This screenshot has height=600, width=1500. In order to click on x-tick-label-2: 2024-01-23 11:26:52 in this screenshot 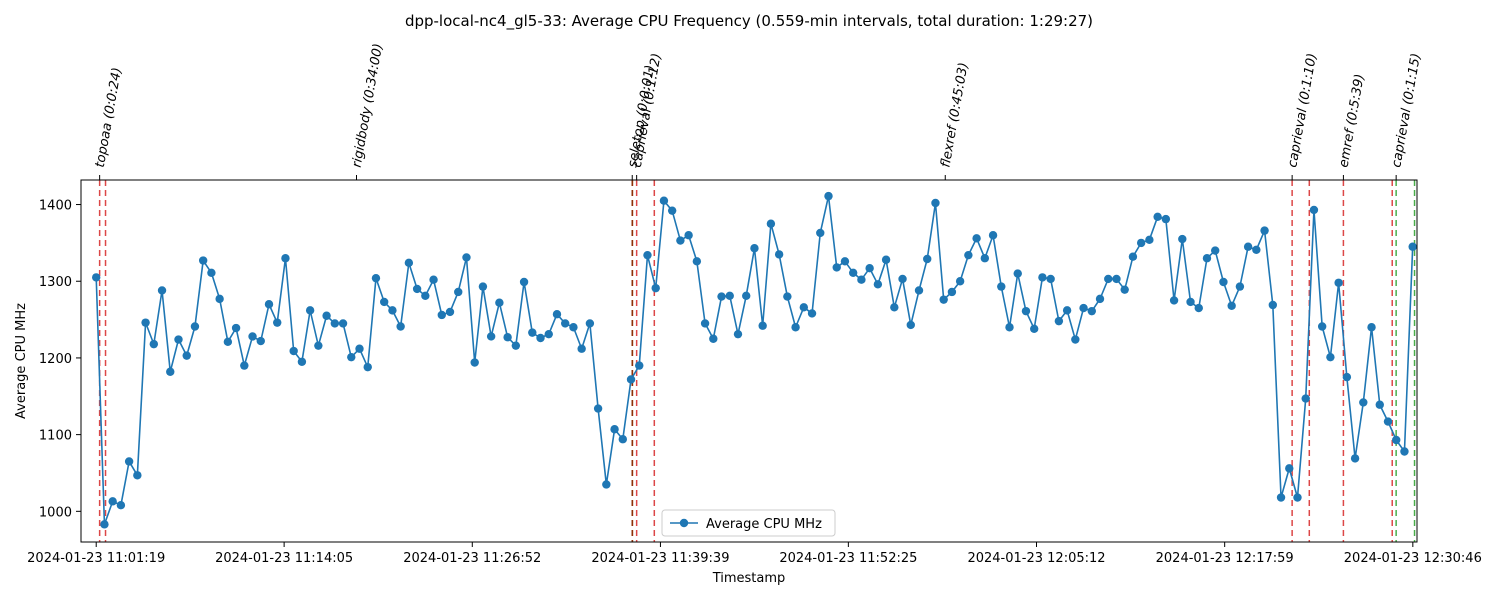, I will do `click(472, 558)`.